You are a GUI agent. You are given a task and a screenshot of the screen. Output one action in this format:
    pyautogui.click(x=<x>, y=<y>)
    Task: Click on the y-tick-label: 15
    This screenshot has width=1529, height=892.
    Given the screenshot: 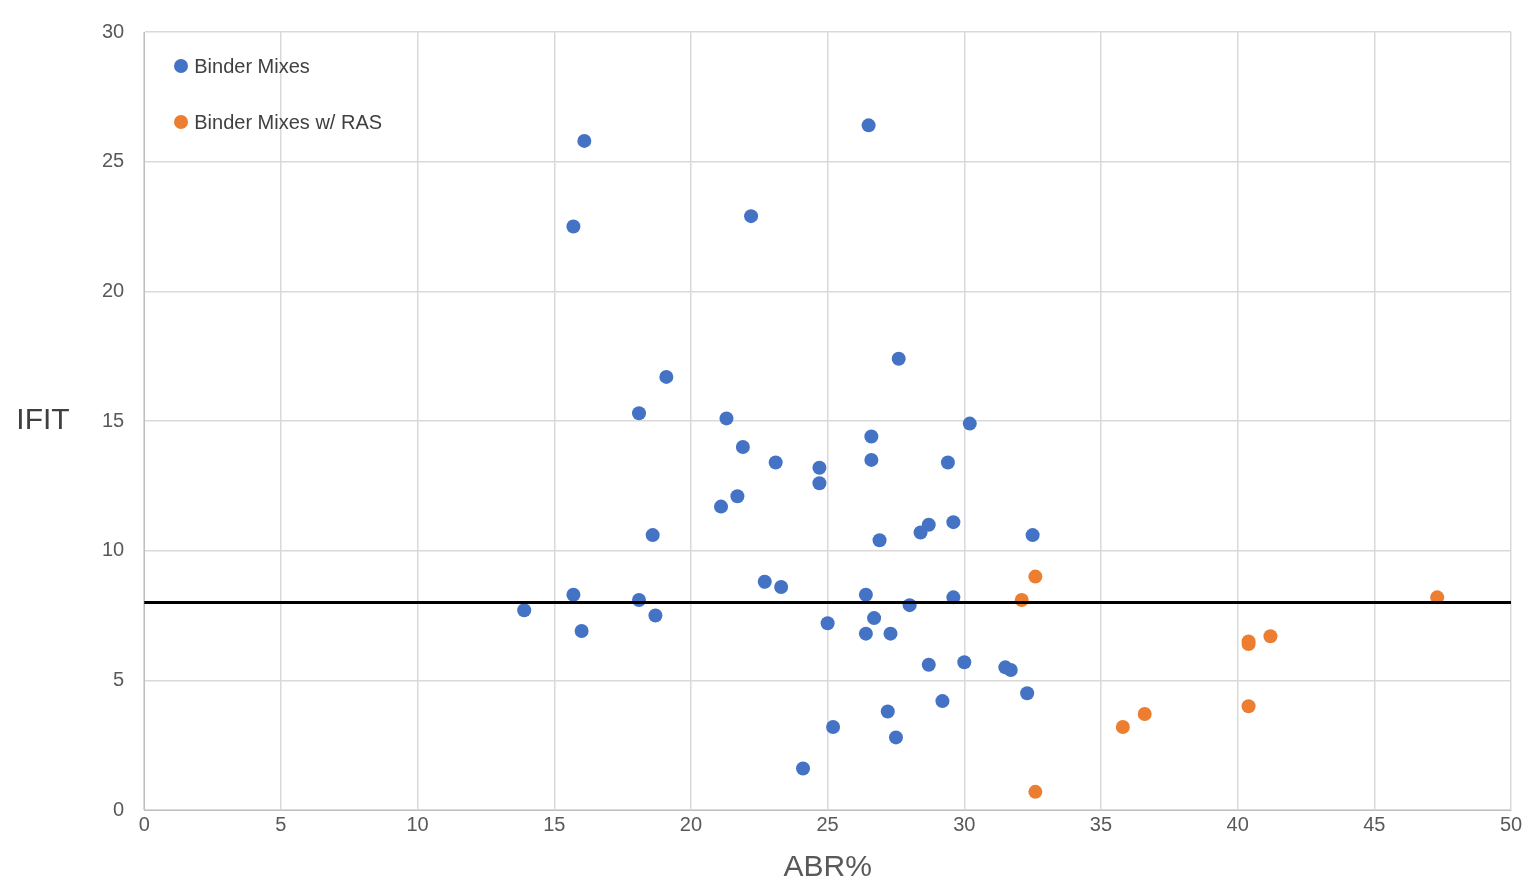 What is the action you would take?
    pyautogui.click(x=113, y=419)
    